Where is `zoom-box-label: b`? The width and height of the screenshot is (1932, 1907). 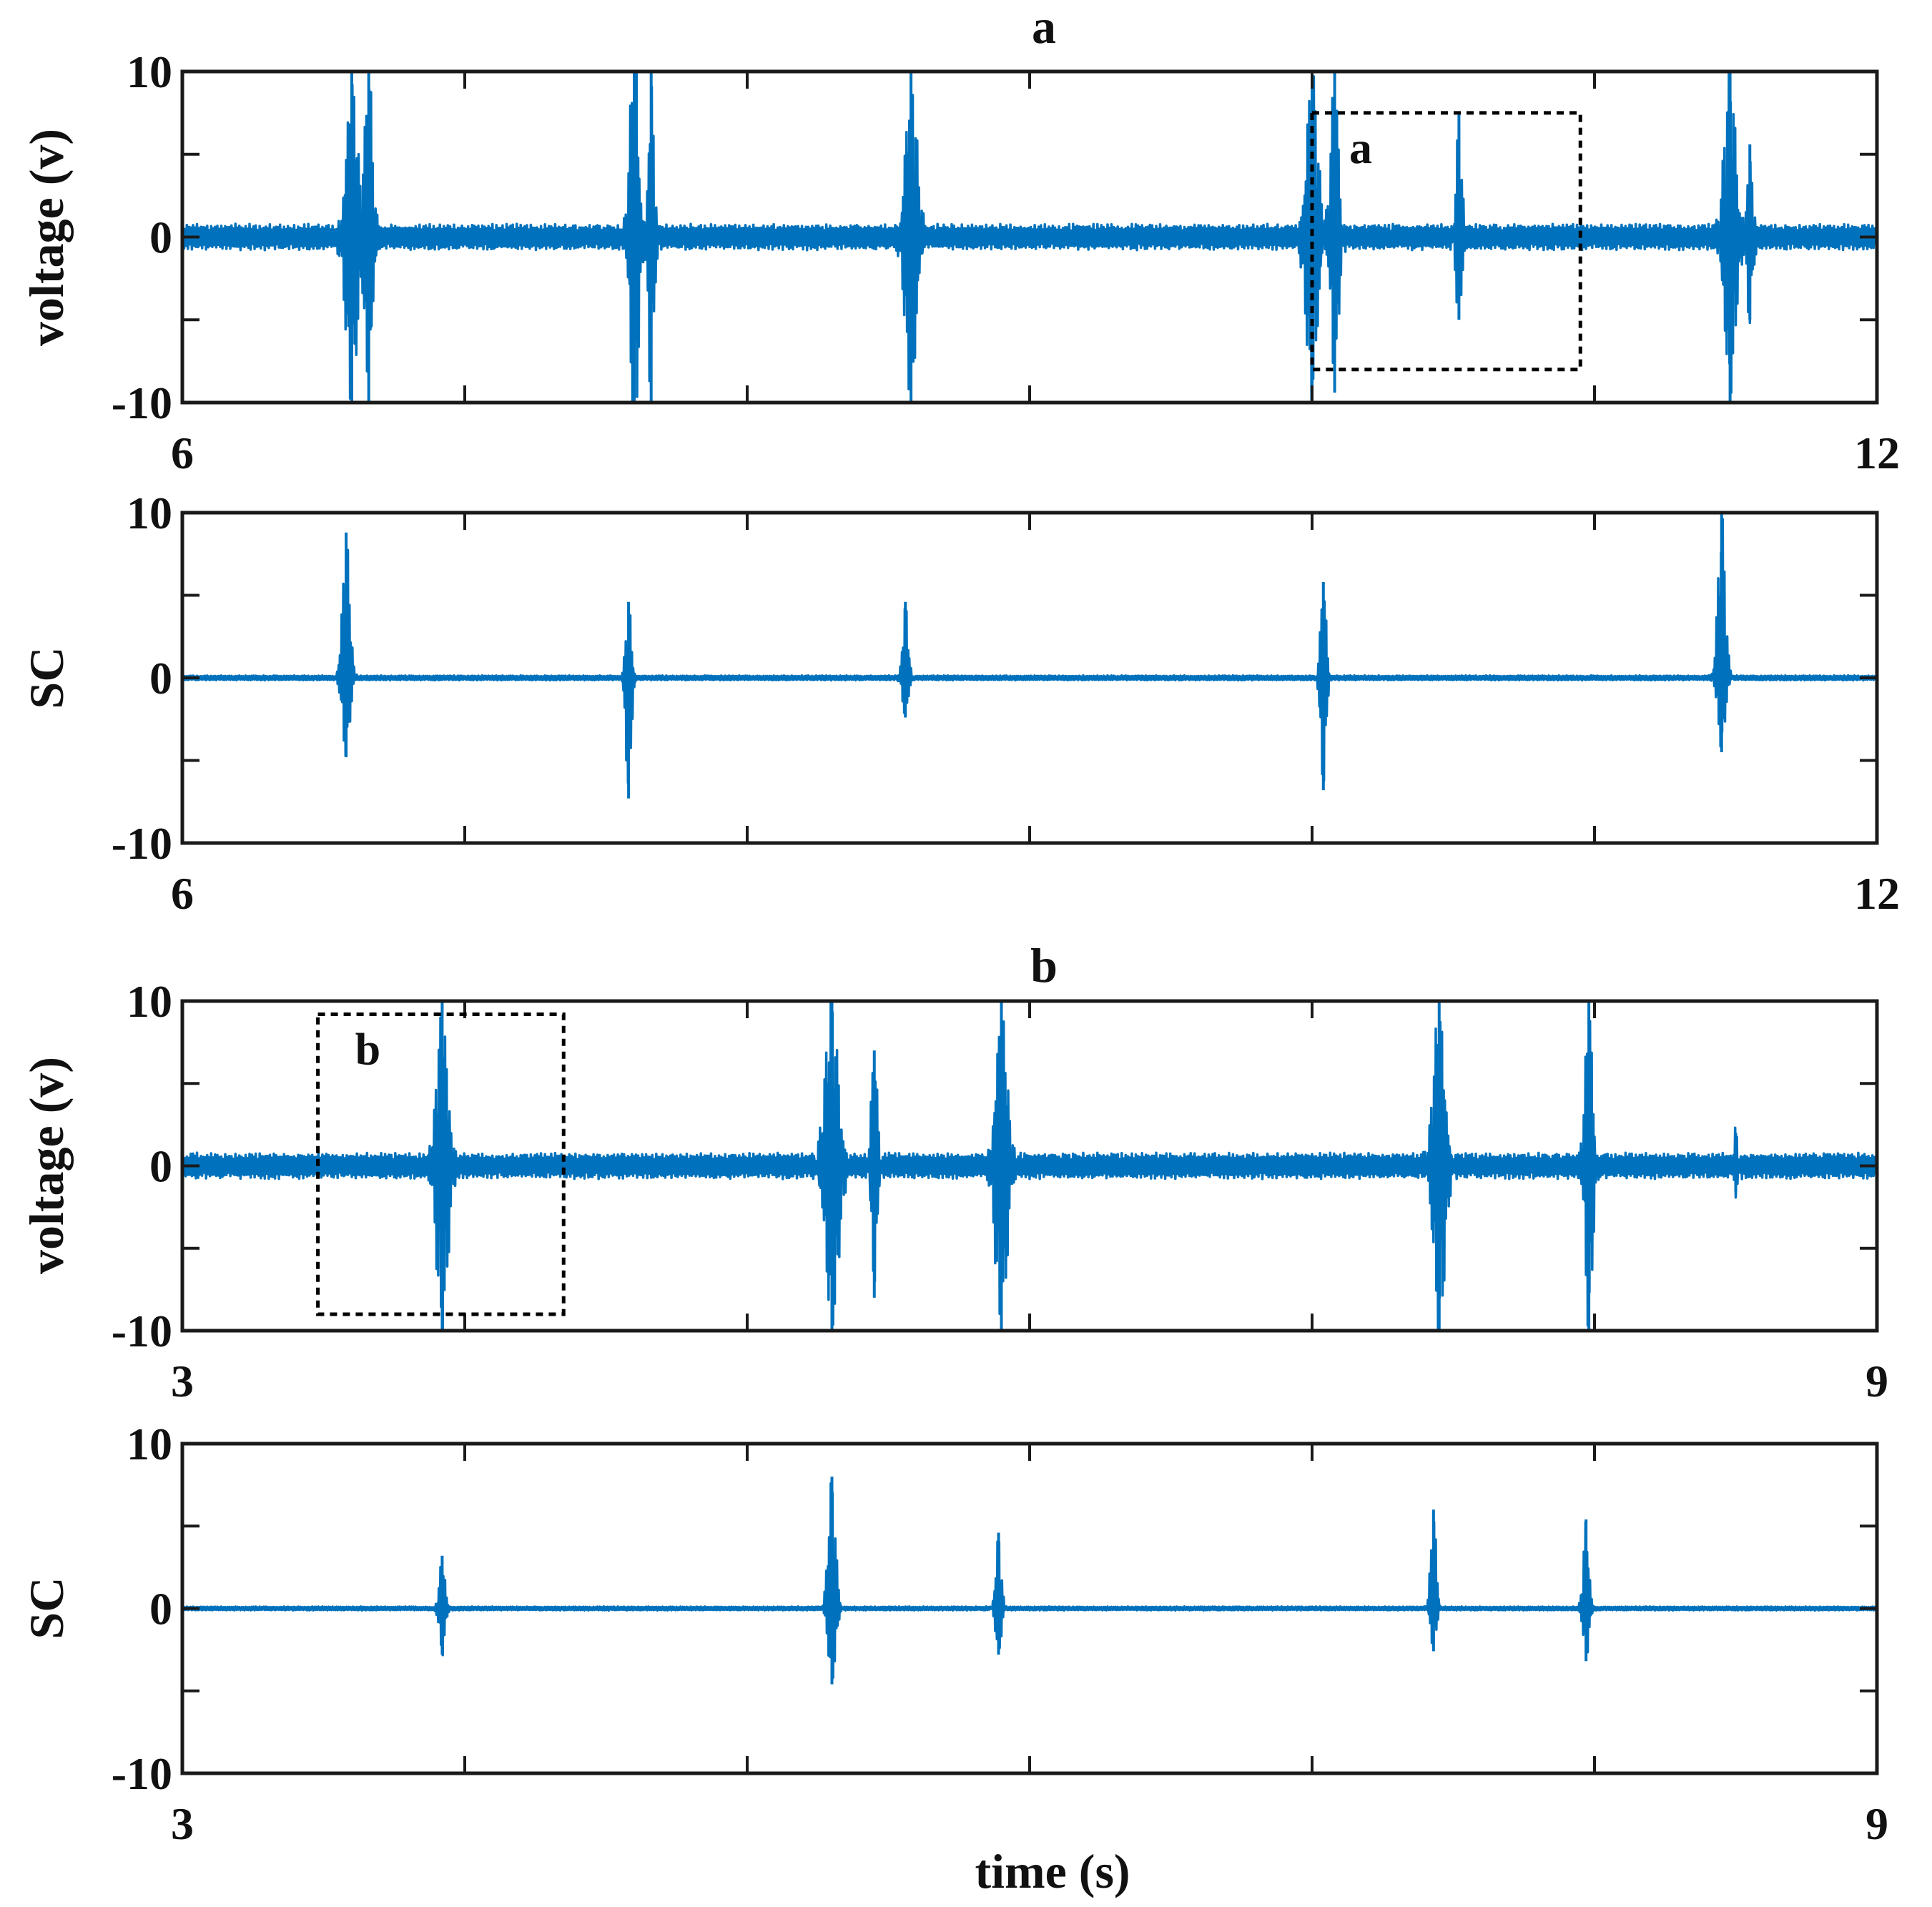 zoom-box-label: b is located at coordinates (368, 1048).